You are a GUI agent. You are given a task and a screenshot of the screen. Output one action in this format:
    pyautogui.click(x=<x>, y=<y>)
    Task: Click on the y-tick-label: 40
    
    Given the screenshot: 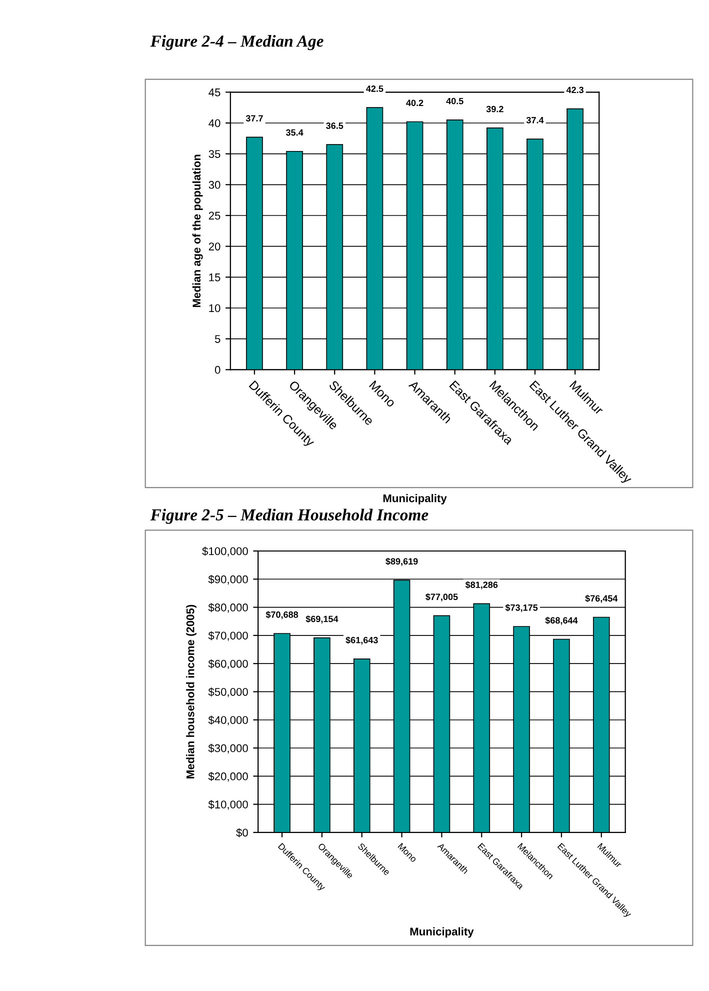 What is the action you would take?
    pyautogui.click(x=214, y=123)
    